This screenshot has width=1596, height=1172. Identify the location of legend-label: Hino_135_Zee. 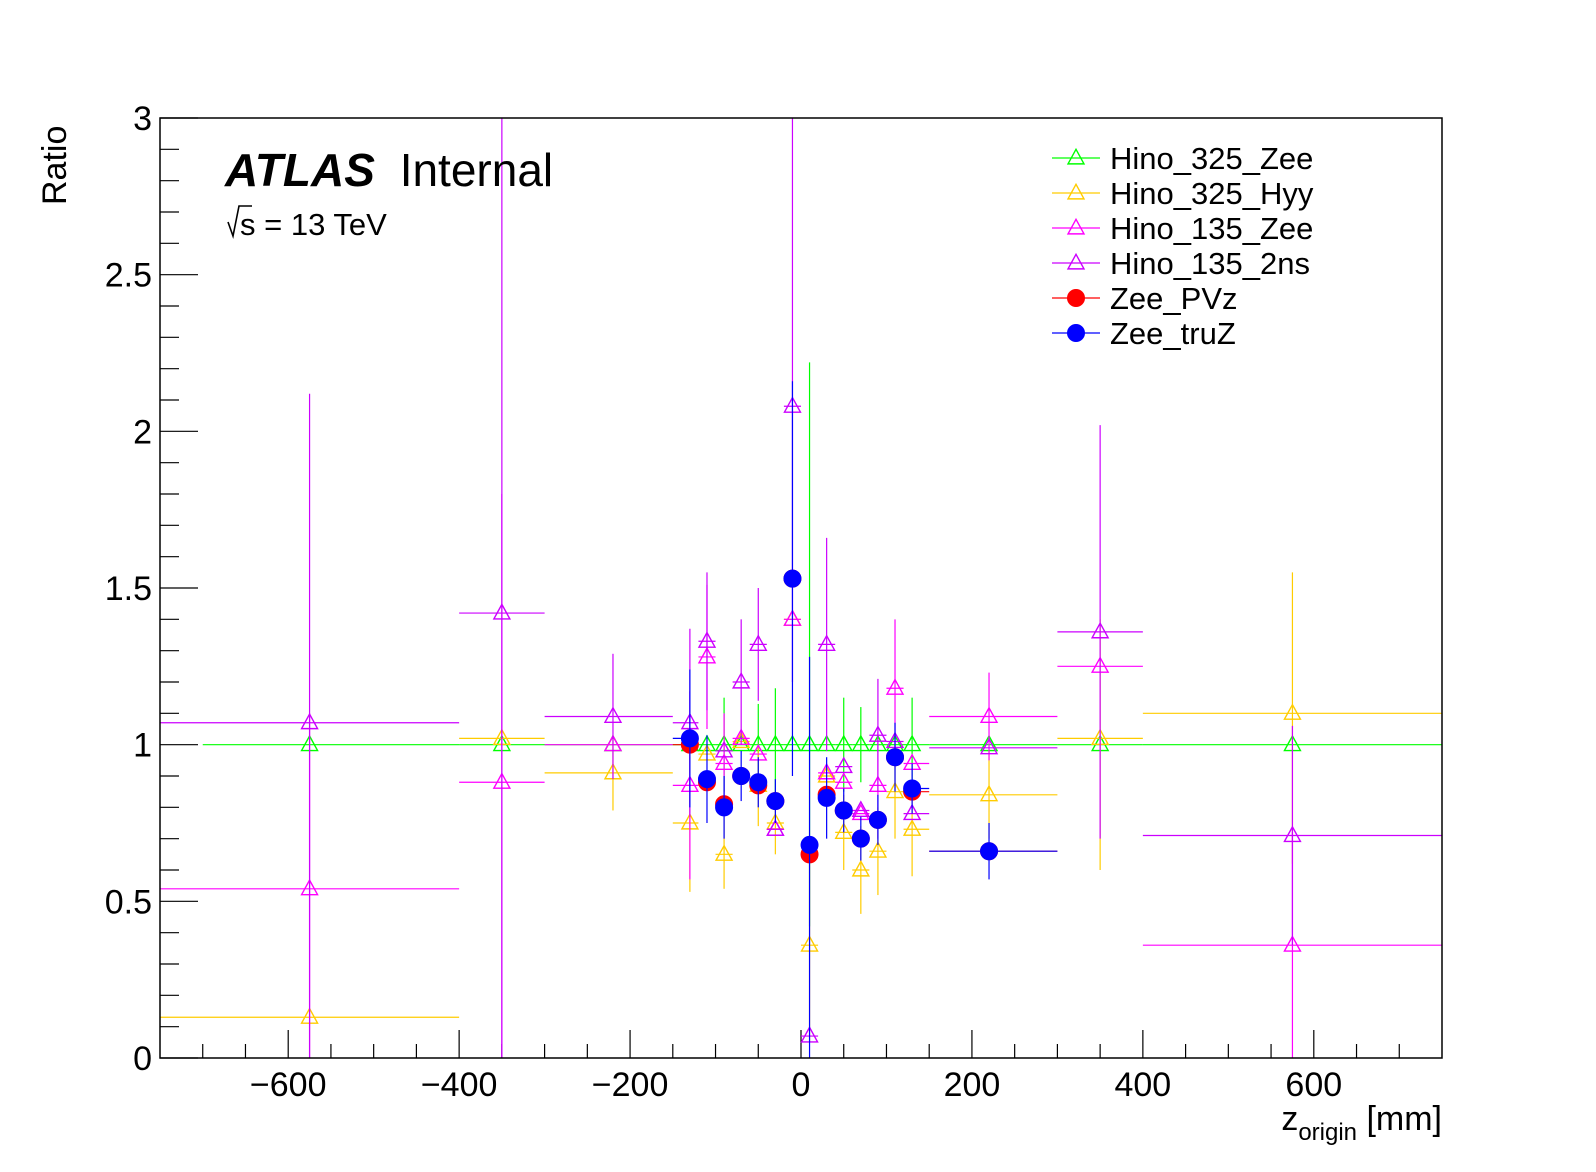
(1211, 228).